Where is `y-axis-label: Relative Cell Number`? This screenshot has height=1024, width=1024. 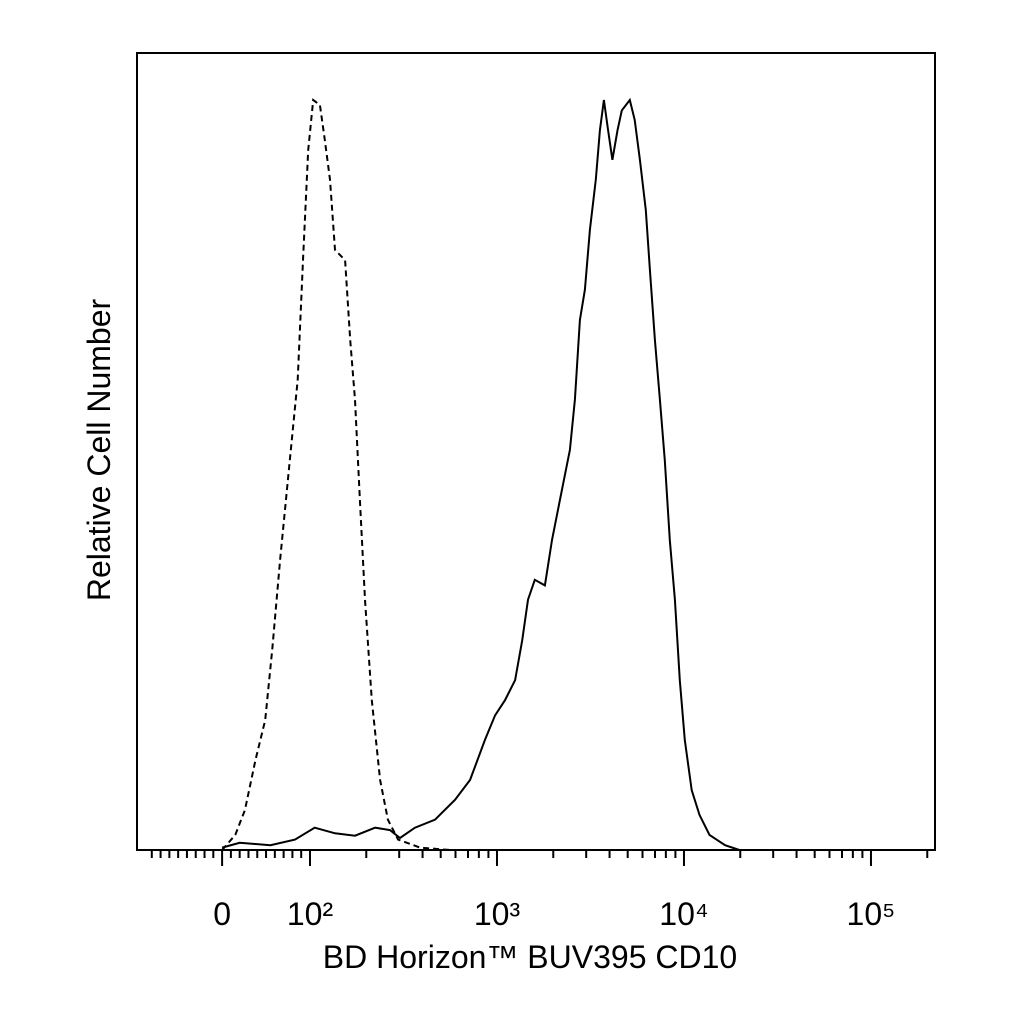
y-axis-label: Relative Cell Number is located at coordinates (99, 449).